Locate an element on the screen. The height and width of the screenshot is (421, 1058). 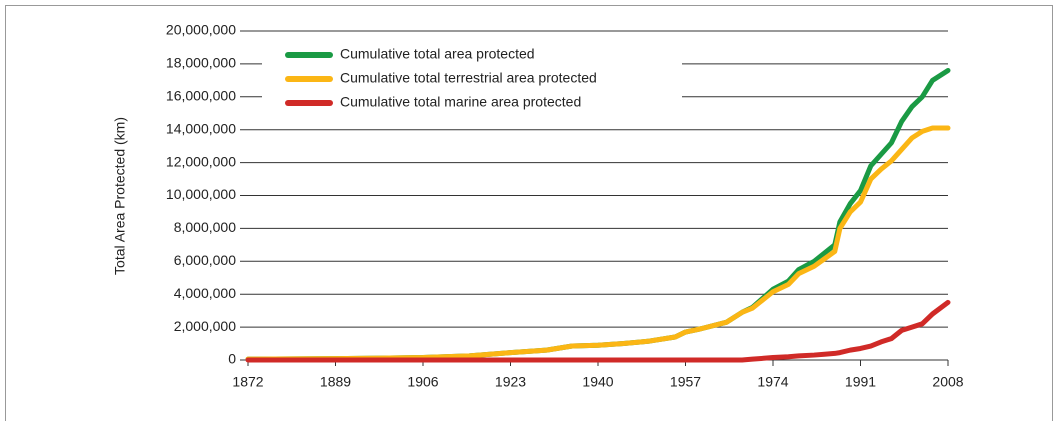
y-tick-label: 10,000,000 is located at coordinates (201, 194).